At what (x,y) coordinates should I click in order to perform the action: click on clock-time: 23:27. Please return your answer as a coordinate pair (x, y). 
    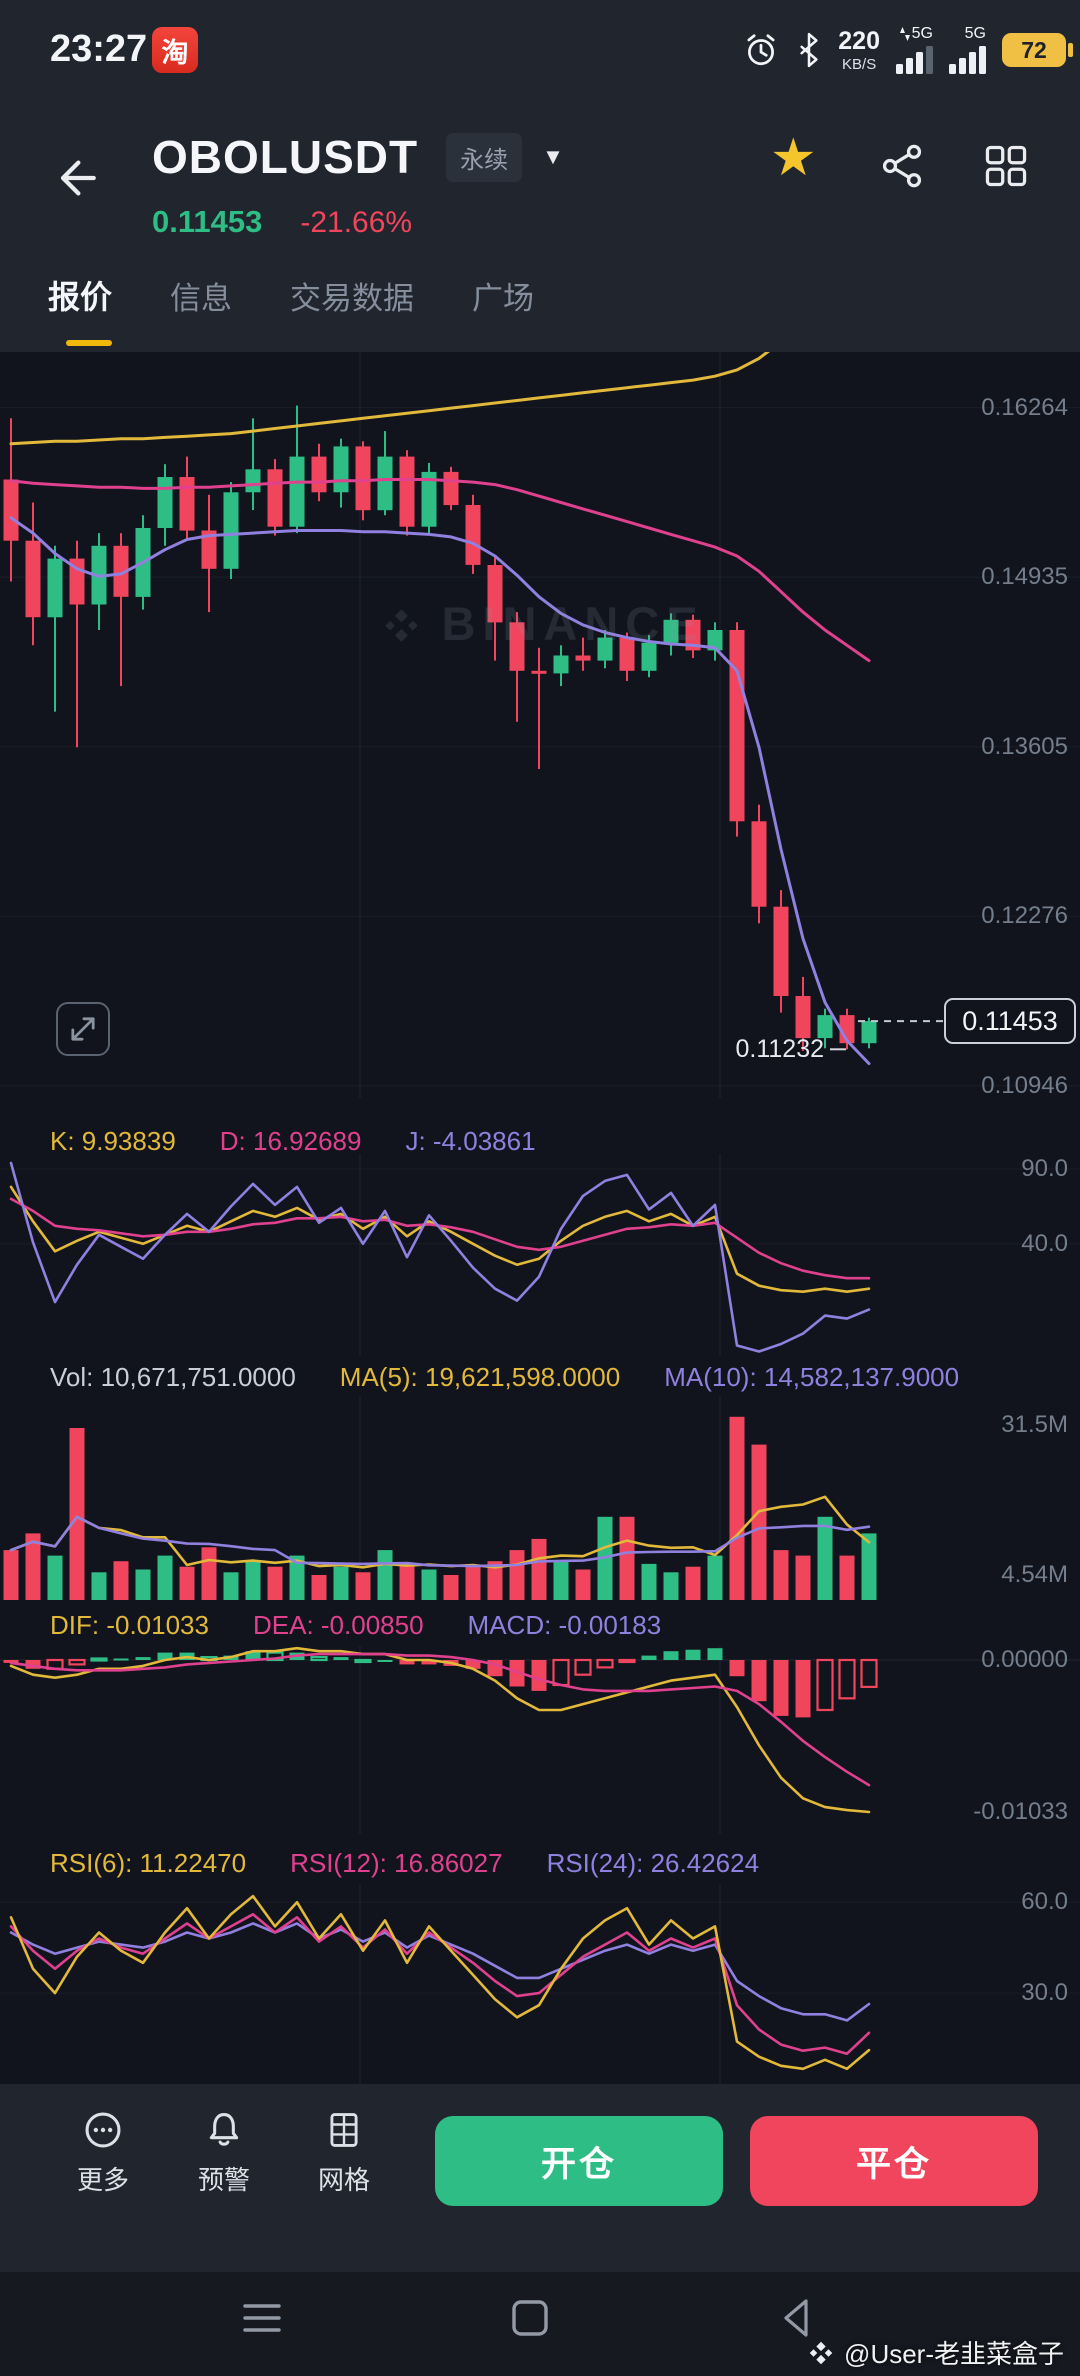
    Looking at the image, I should click on (99, 49).